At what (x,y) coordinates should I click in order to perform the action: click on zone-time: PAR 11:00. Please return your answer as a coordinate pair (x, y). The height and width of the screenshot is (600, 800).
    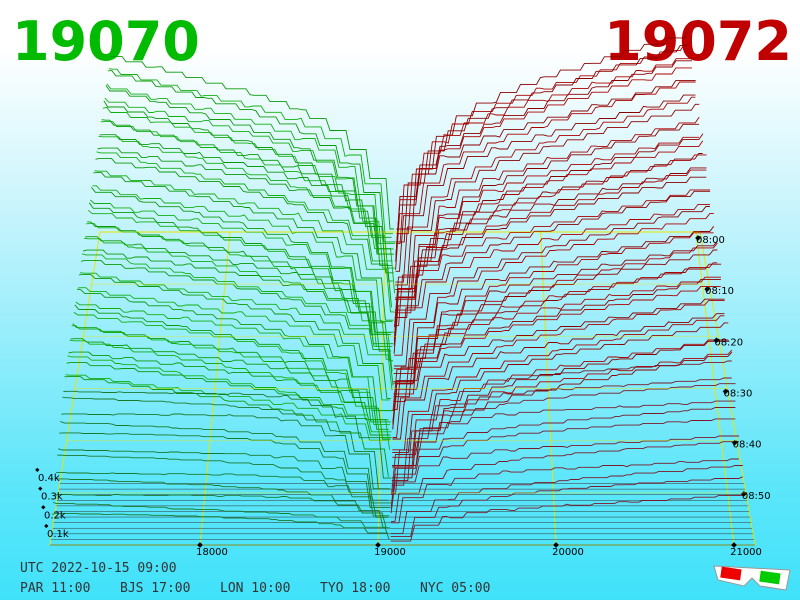
    Looking at the image, I should click on (55, 588).